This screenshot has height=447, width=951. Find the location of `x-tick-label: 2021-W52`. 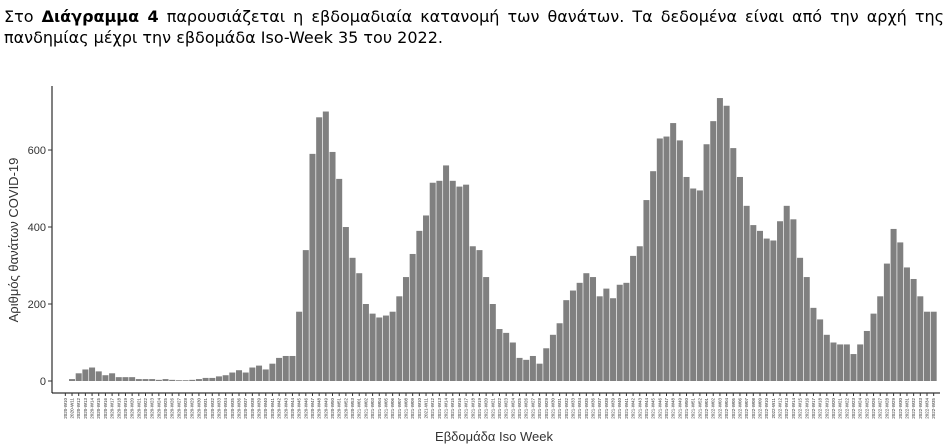

x-tick-label: 2021-W52 is located at coordinates (699, 408).